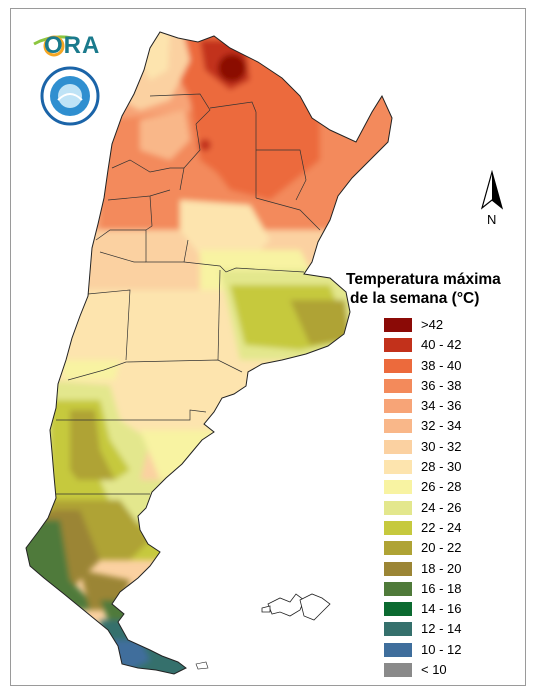  Describe the element at coordinates (492, 189) in the screenshot. I see `north-arrow-icon` at that location.